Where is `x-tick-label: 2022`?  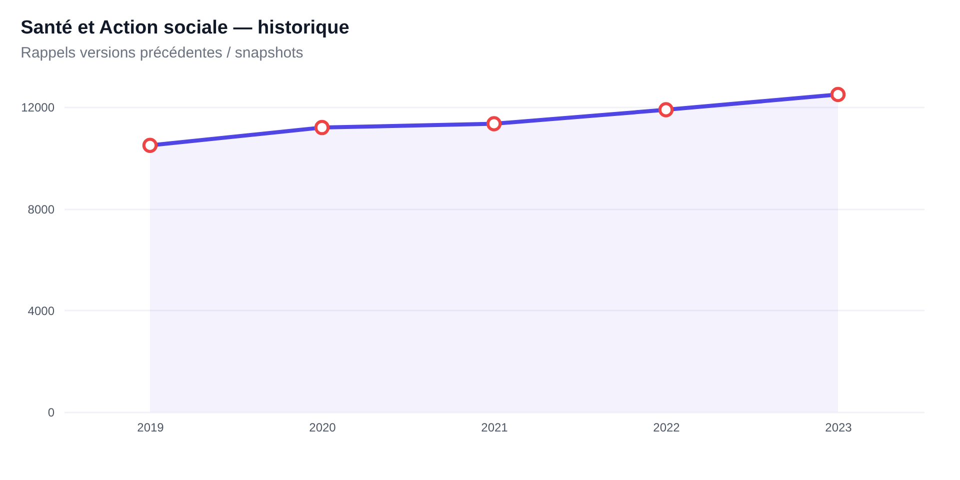 x-tick-label: 2022 is located at coordinates (666, 427).